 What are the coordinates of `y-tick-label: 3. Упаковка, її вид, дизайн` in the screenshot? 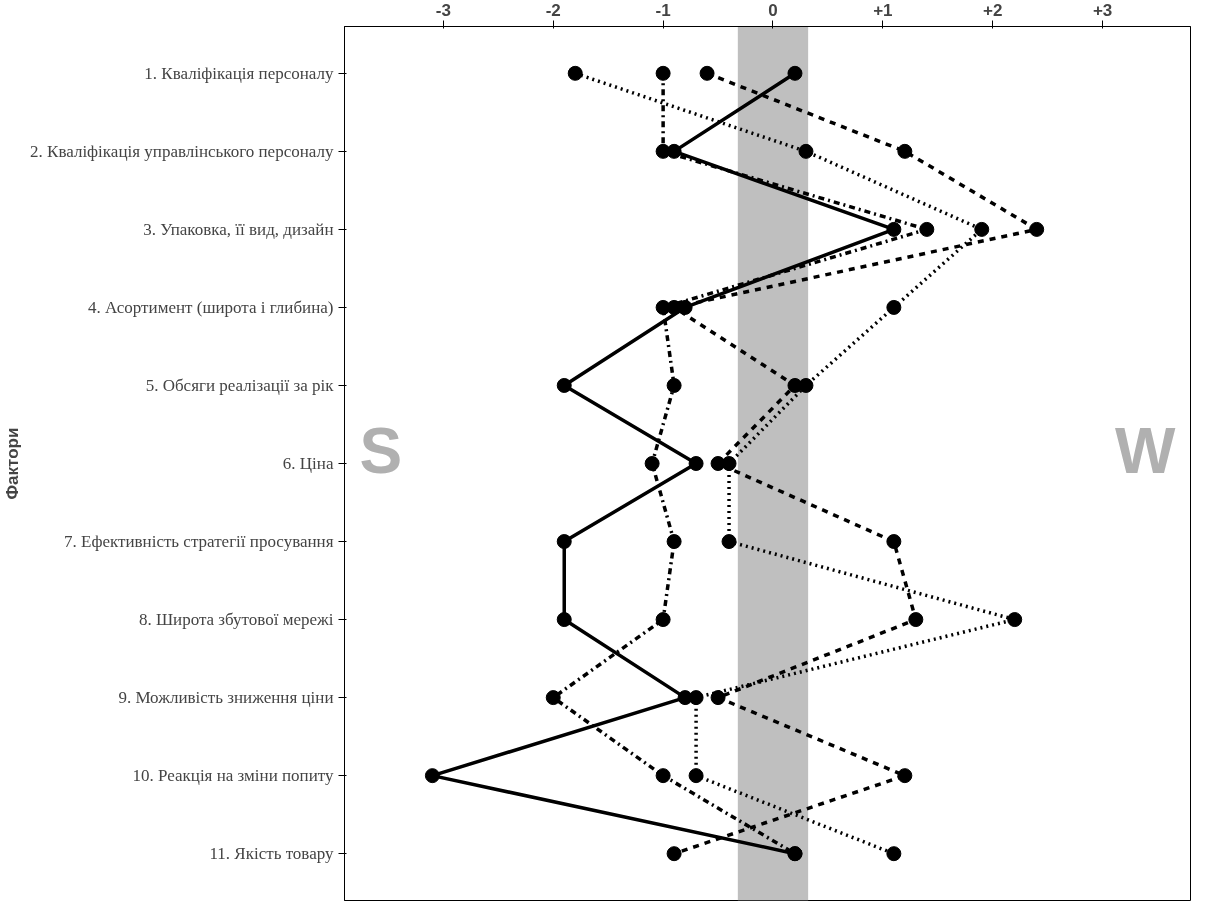 It's located at (238, 229).